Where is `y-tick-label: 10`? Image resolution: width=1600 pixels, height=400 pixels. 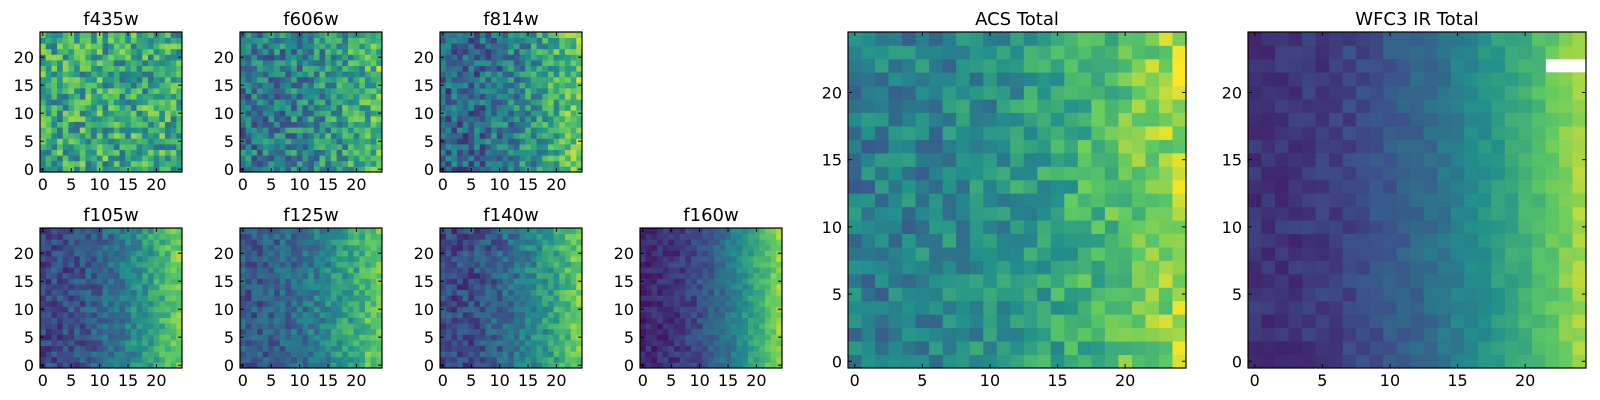
y-tick-label: 10 is located at coordinates (24, 309).